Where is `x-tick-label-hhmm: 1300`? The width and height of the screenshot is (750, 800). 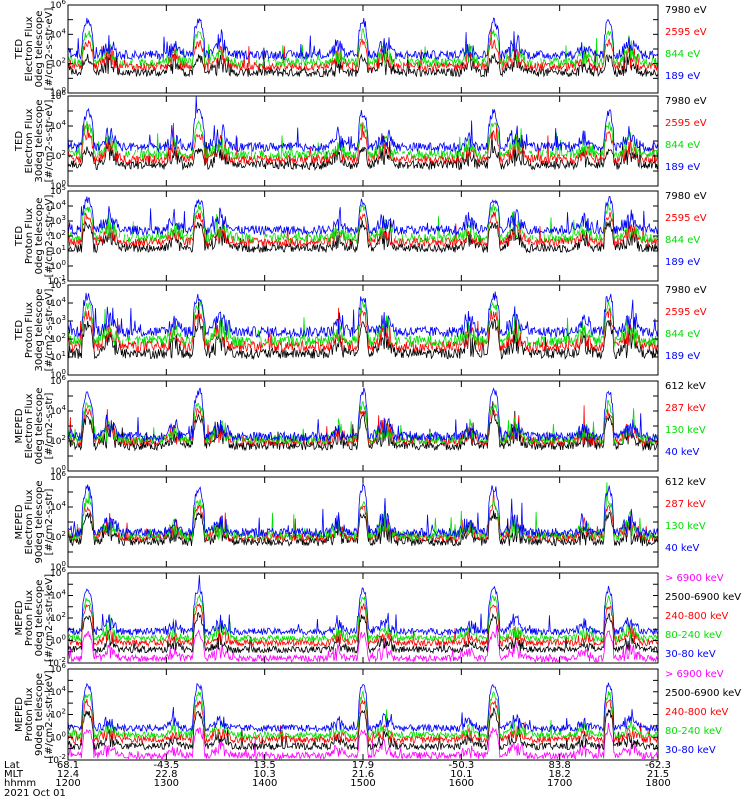
x-tick-label-hhmm: 1300 is located at coordinates (166, 783).